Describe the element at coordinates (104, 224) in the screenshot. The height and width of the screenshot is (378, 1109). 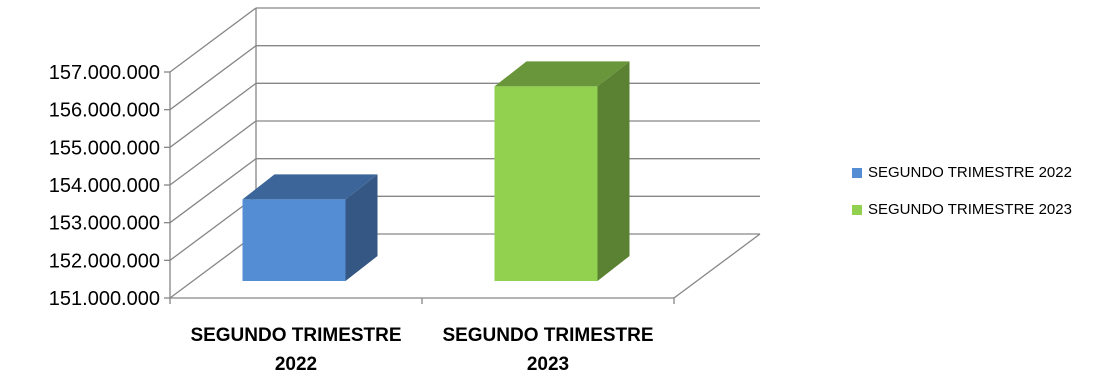
I see `y-tick-label-2: 153.000.000` at that location.